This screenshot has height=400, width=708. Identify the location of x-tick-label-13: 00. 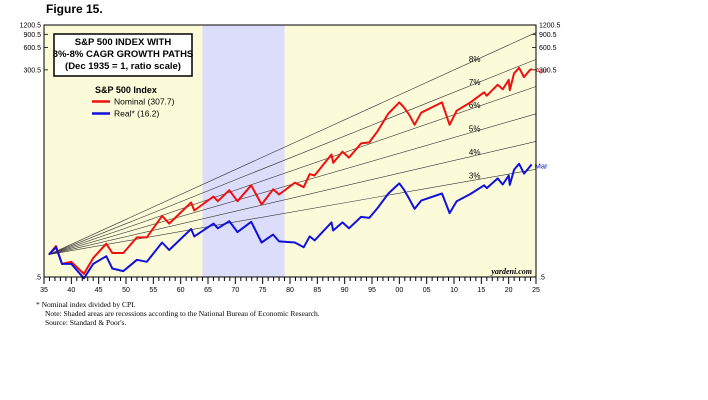
(399, 290).